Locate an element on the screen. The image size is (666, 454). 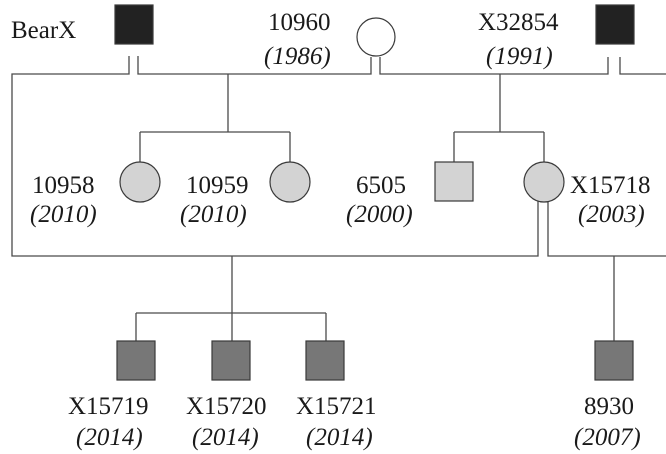
year-label-x15721: (2014) is located at coordinates (339, 437).